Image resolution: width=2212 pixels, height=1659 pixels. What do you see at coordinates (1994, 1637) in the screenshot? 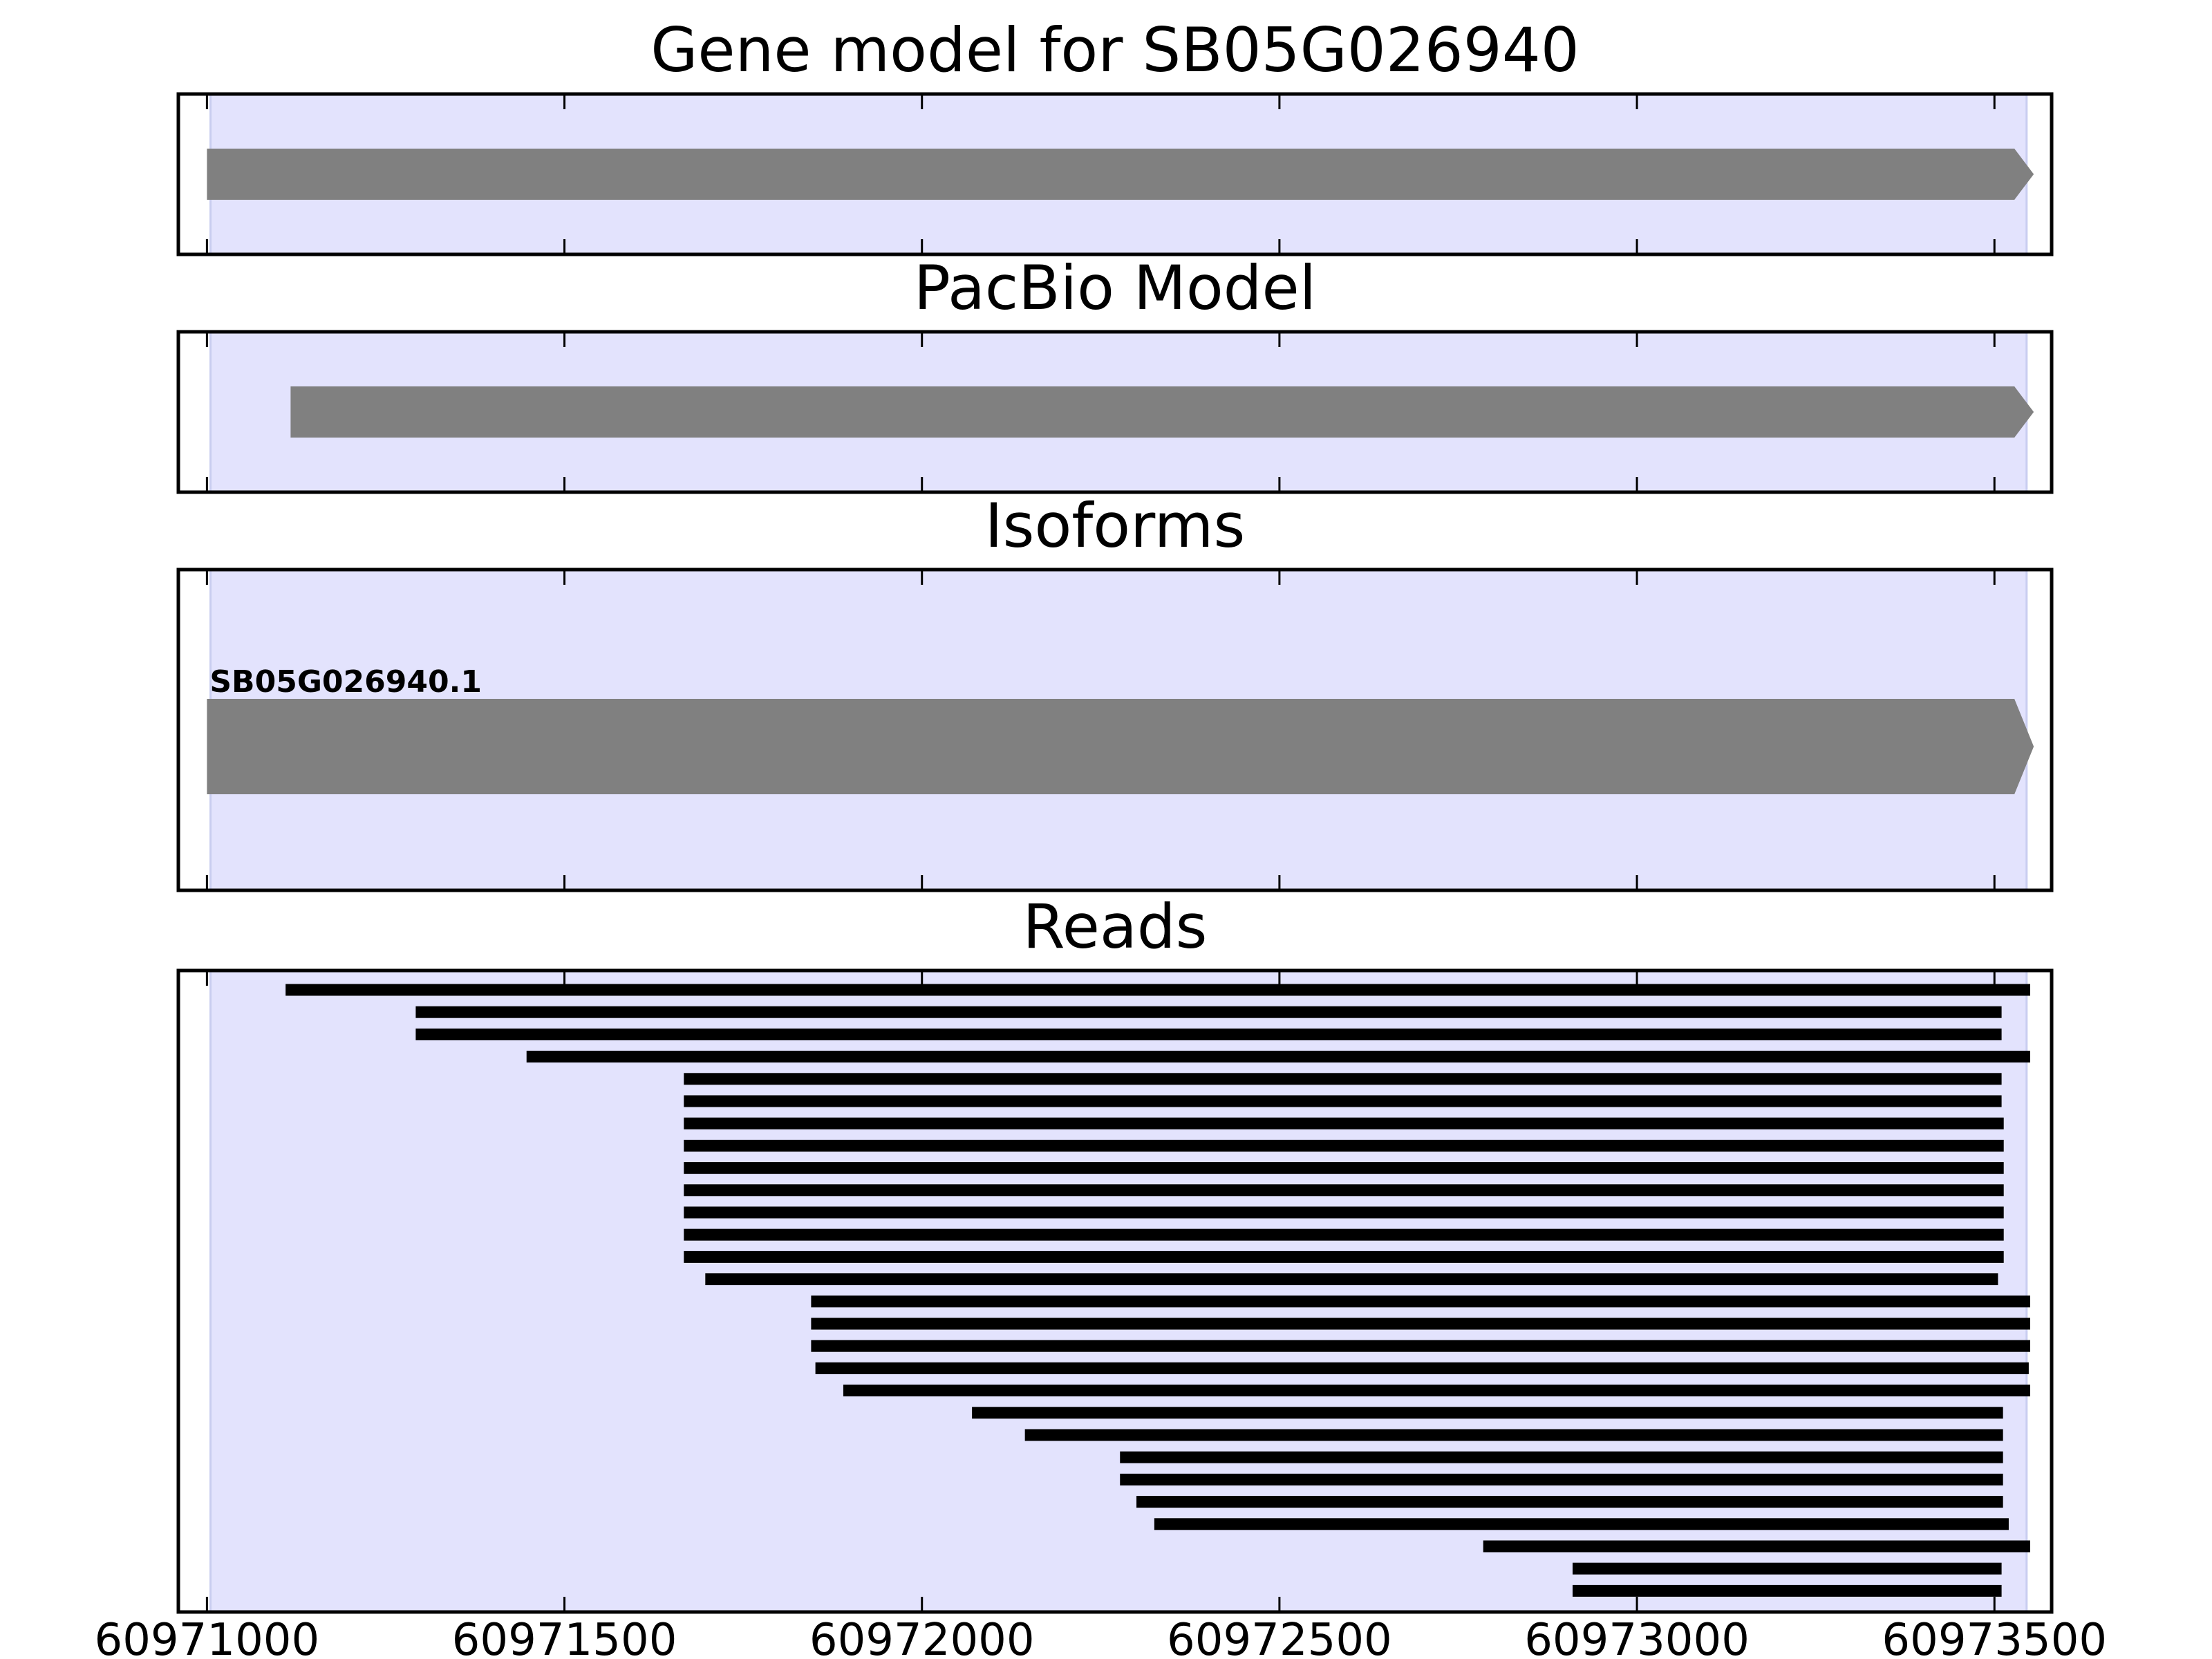
I see `x-tick-label: 60973500` at bounding box center [1994, 1637].